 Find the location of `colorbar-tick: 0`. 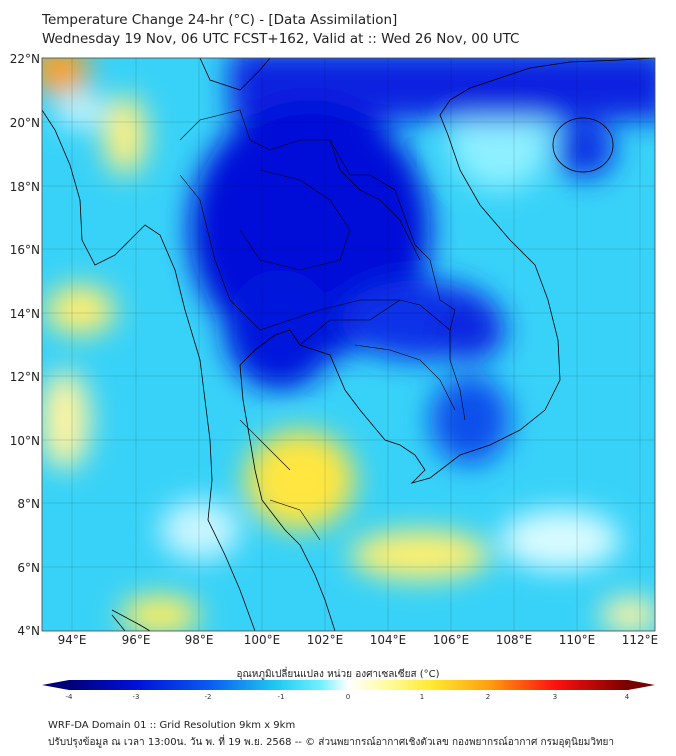

colorbar-tick: 0 is located at coordinates (348, 697).